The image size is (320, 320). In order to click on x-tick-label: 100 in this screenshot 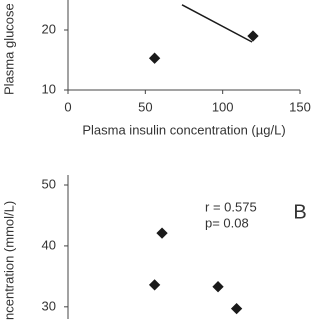, I will do `click(223, 106)`.